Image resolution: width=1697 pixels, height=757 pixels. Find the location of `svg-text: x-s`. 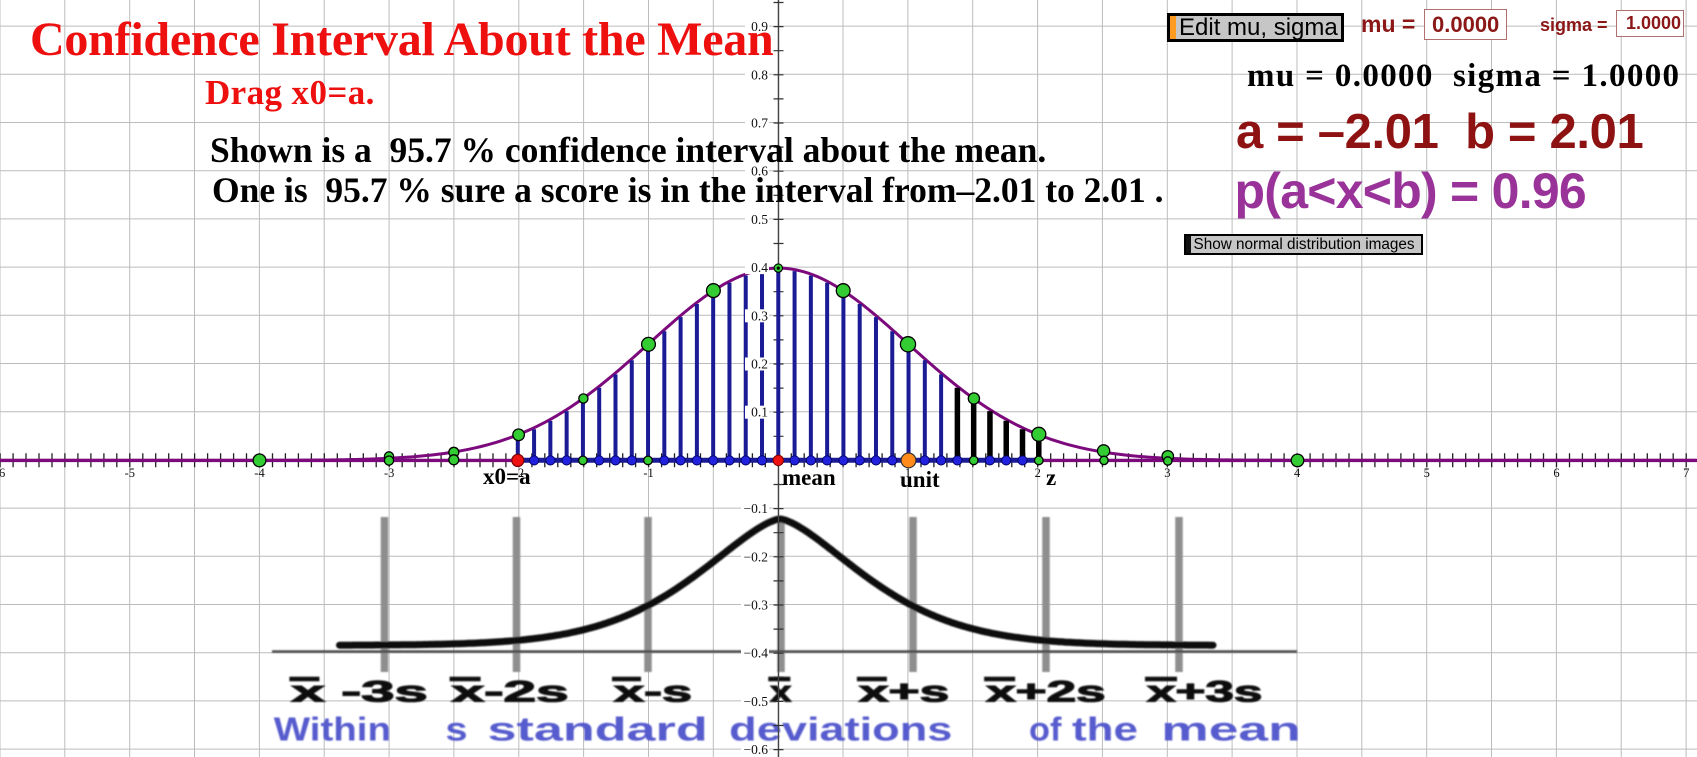

svg-text: x-s is located at coordinates (653, 692).